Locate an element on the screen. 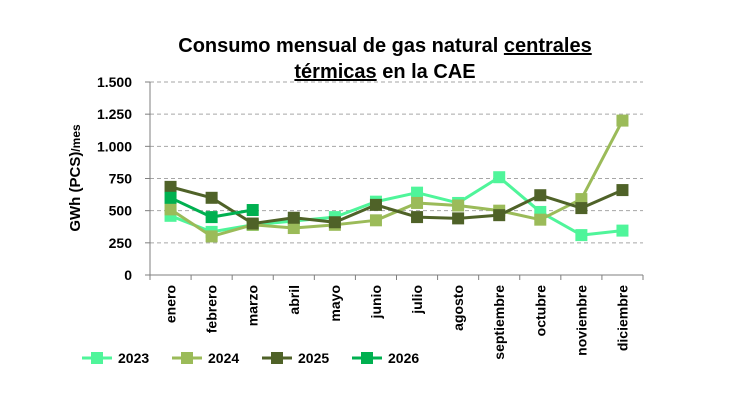 The width and height of the screenshot is (750, 405). x-tick-label: junio is located at coordinates (376, 302).